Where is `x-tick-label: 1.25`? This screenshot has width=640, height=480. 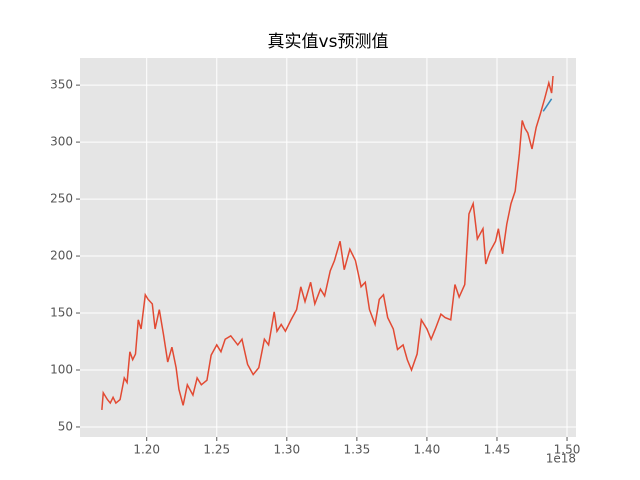 x-tick-label: 1.25 is located at coordinates (216, 450).